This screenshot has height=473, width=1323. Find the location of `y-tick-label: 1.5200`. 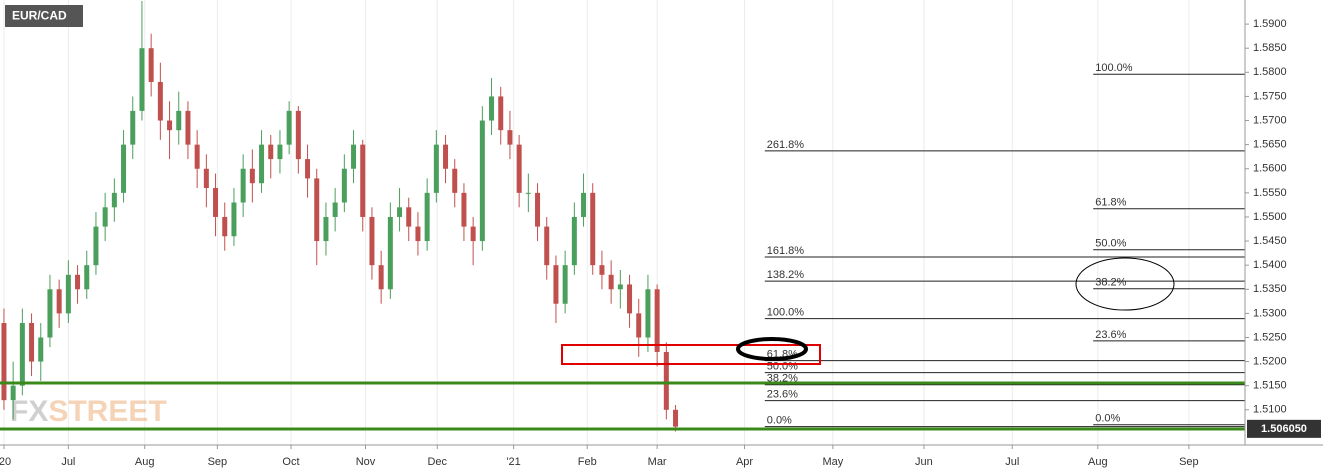

y-tick-label: 1.5200 is located at coordinates (1270, 361).